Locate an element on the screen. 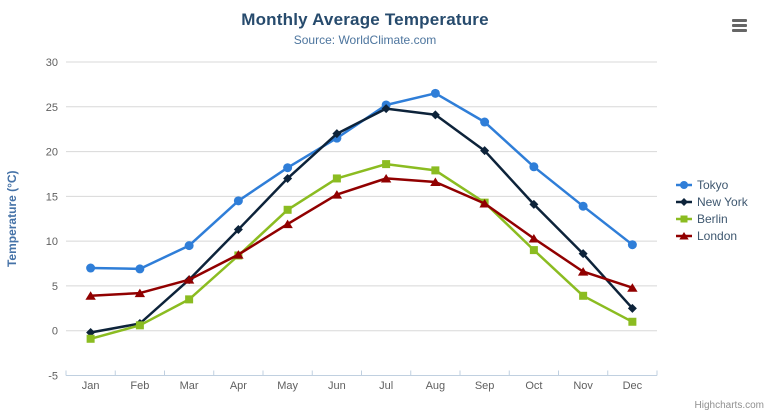  y-axis-label-30: 30 is located at coordinates (52, 63).